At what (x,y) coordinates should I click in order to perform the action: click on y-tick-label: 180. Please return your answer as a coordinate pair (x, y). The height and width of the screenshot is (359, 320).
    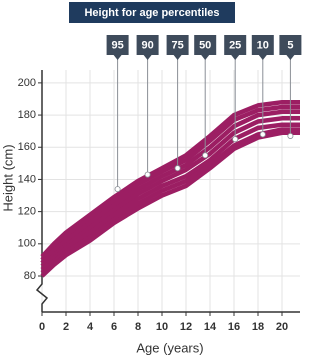
    Looking at the image, I should click on (27, 115).